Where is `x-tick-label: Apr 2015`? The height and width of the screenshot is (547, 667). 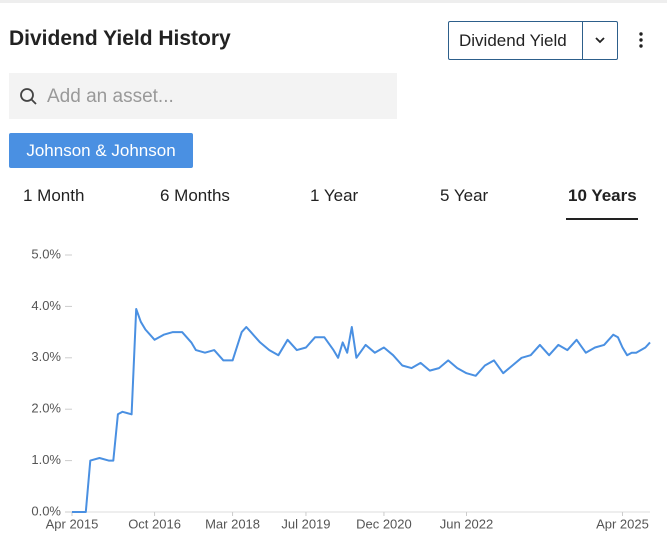 x-tick-label: Apr 2015 is located at coordinates (72, 523).